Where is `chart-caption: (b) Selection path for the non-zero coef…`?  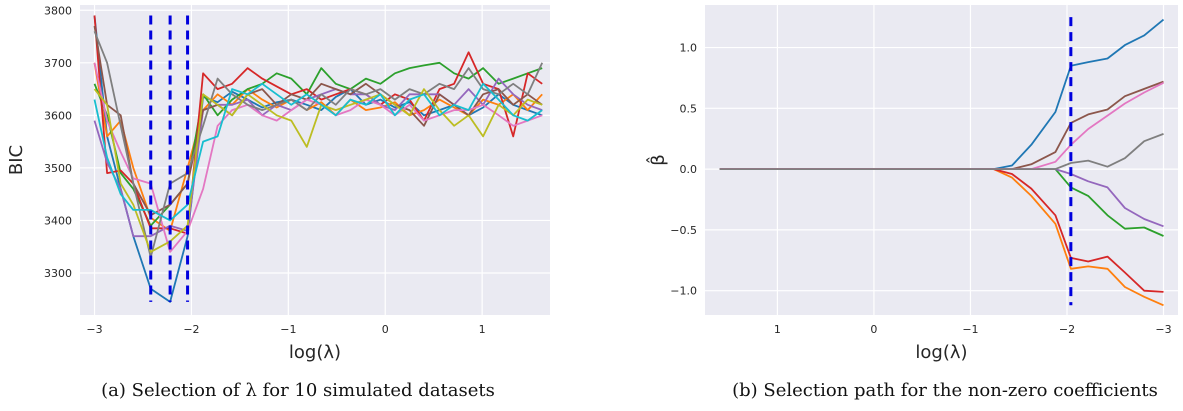
chart-caption: (b) Selection path for the non-zero coef… is located at coordinates (945, 390).